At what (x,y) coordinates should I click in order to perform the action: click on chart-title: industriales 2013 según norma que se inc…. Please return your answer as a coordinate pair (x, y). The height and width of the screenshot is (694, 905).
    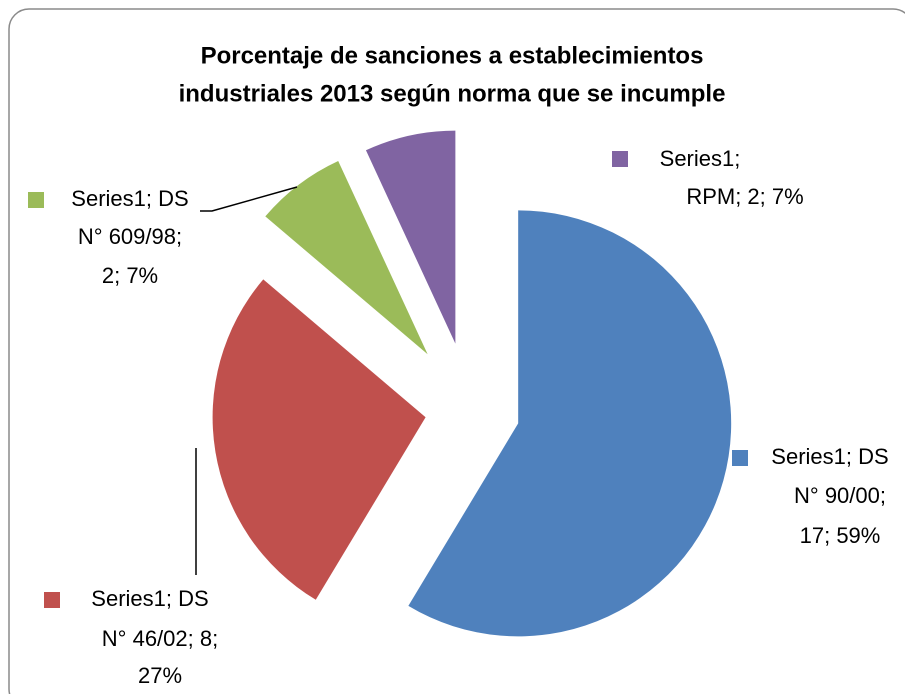
    Looking at the image, I should click on (452, 93).